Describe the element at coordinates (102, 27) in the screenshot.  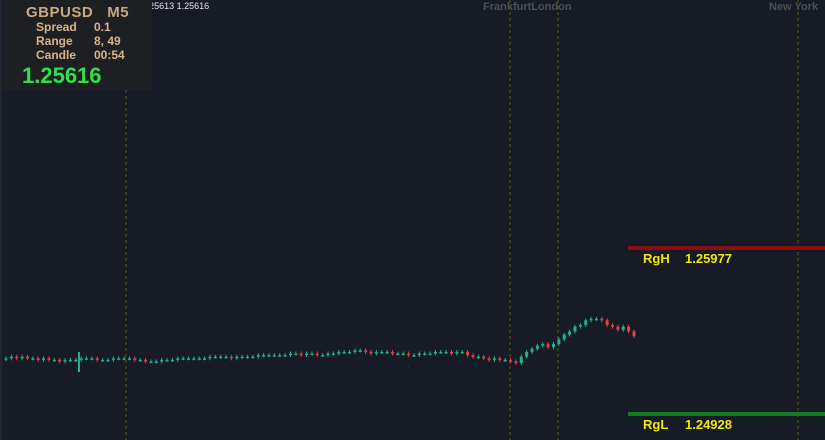
I see `spread-value: 0.1` at that location.